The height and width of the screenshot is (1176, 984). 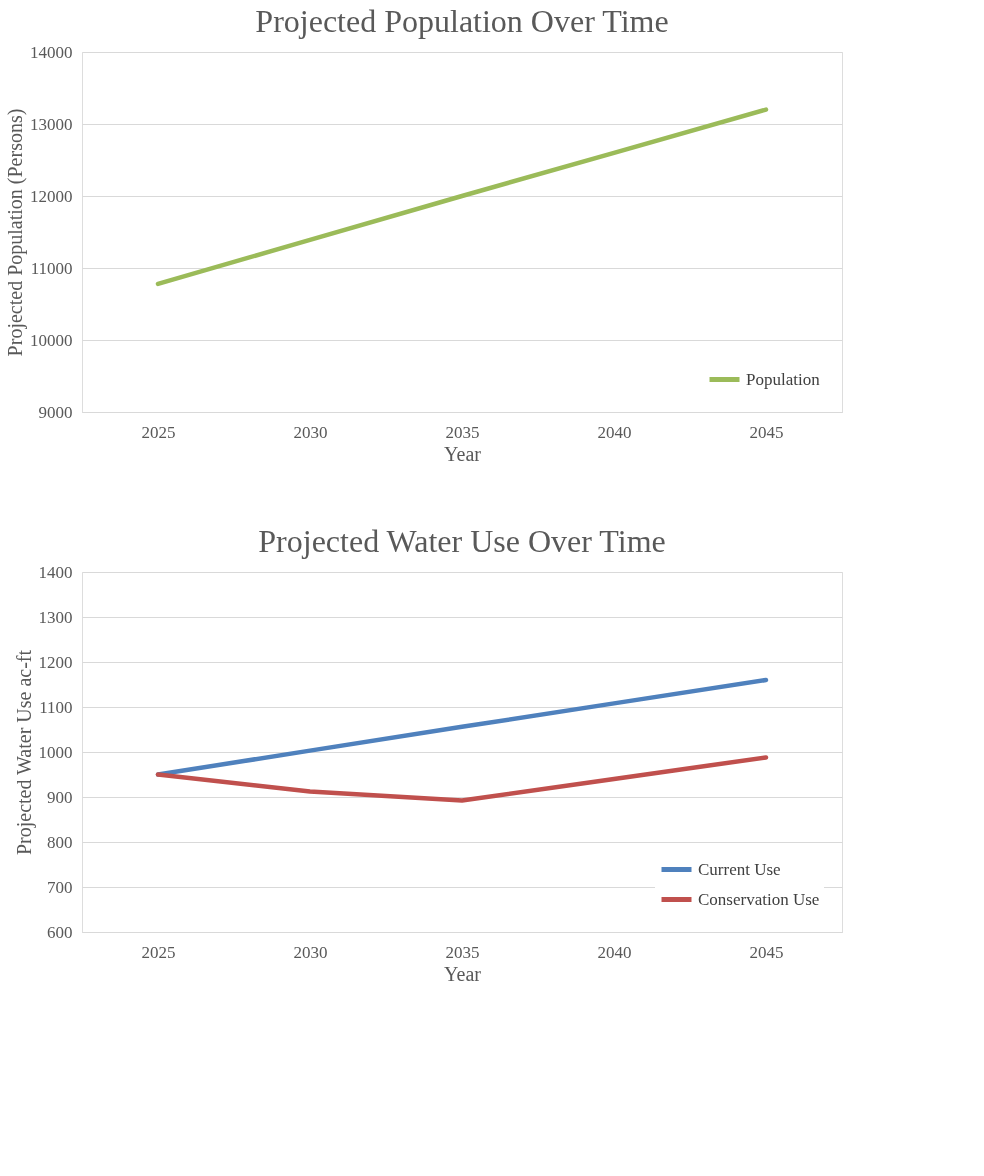 What do you see at coordinates (55, 662) in the screenshot?
I see `y-tick-label: 1200` at bounding box center [55, 662].